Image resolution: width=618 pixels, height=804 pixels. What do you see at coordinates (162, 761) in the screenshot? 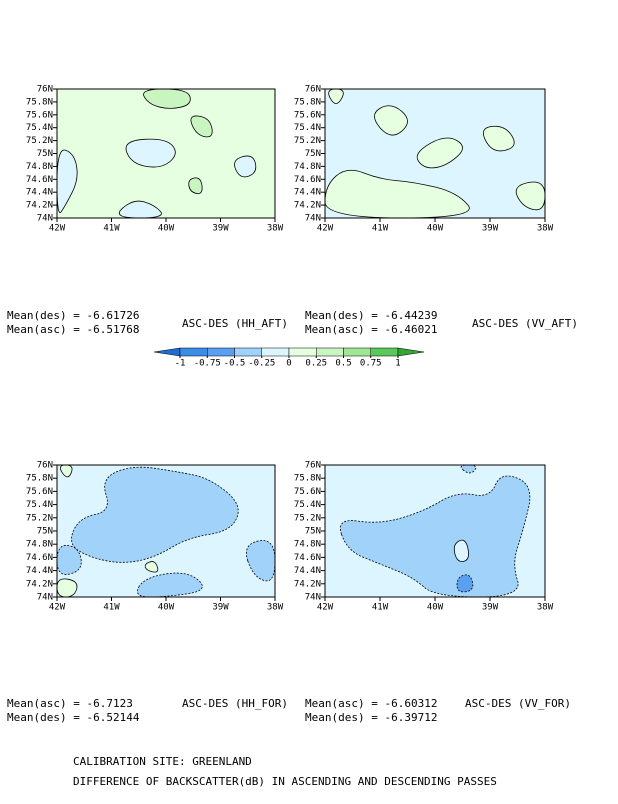
I see `caption-line: CALIBRATION SITE: GREENLAND` at bounding box center [162, 761].